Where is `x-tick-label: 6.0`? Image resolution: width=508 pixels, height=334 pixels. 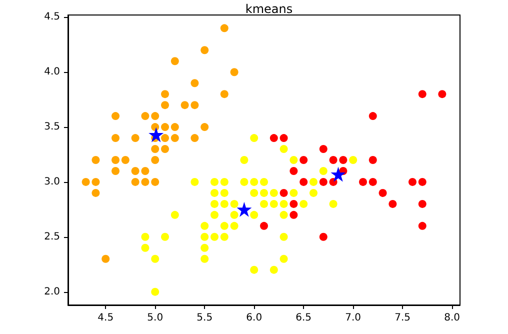 x-tick-label: 6.0 is located at coordinates (254, 318).